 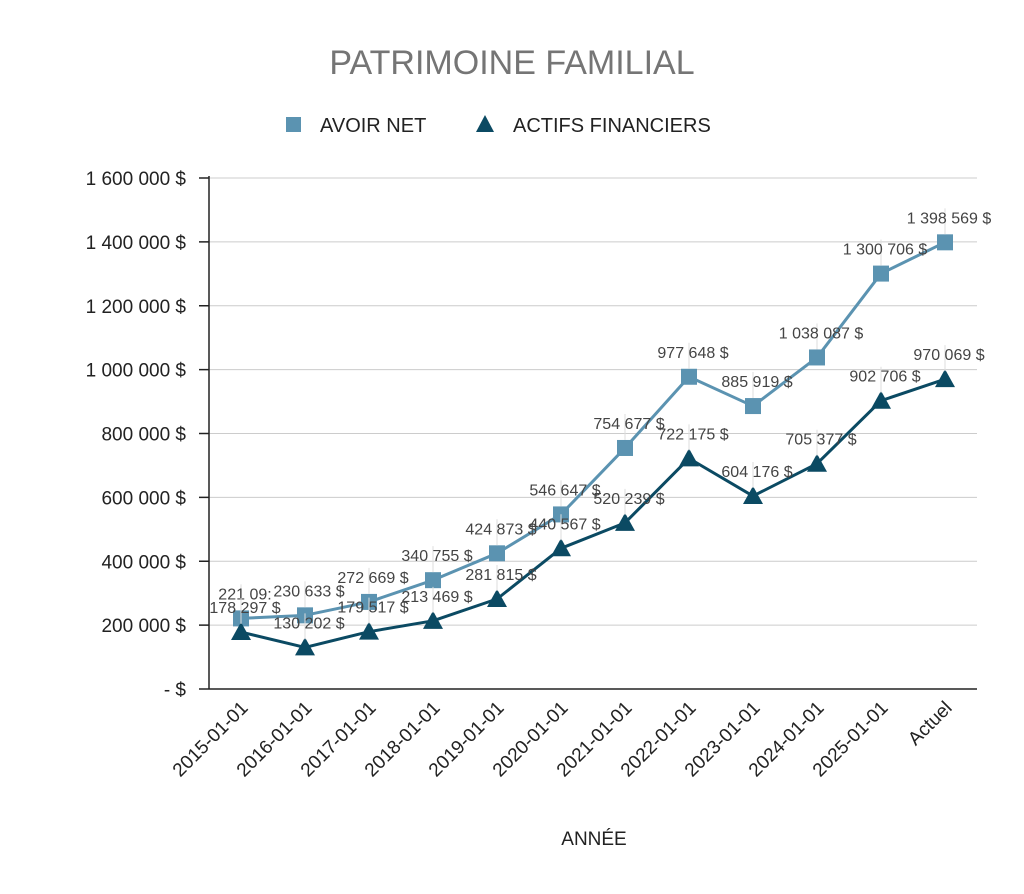 What do you see at coordinates (756, 382) in the screenshot?
I see `data-label: 885 919 $` at bounding box center [756, 382].